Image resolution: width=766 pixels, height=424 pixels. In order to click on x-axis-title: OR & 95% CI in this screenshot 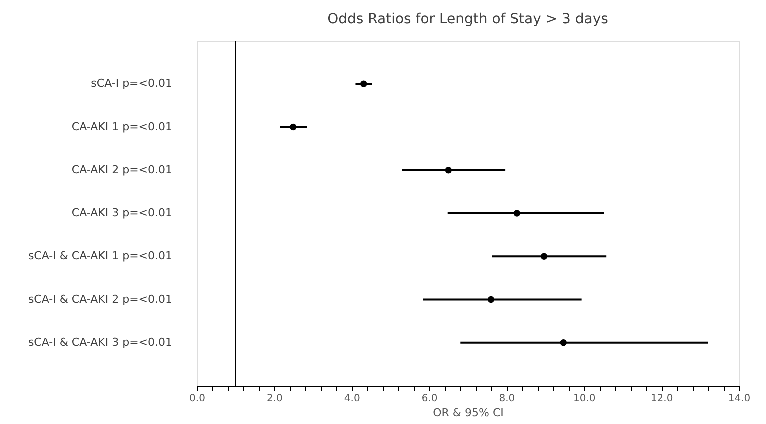, I will do `click(468, 413)`.